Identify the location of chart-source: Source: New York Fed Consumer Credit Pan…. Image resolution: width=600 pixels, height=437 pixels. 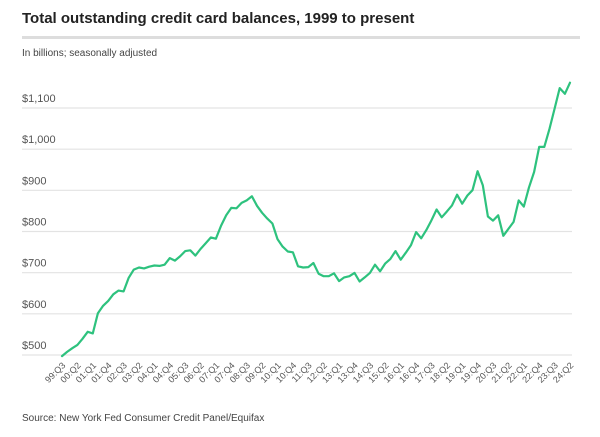
(143, 418).